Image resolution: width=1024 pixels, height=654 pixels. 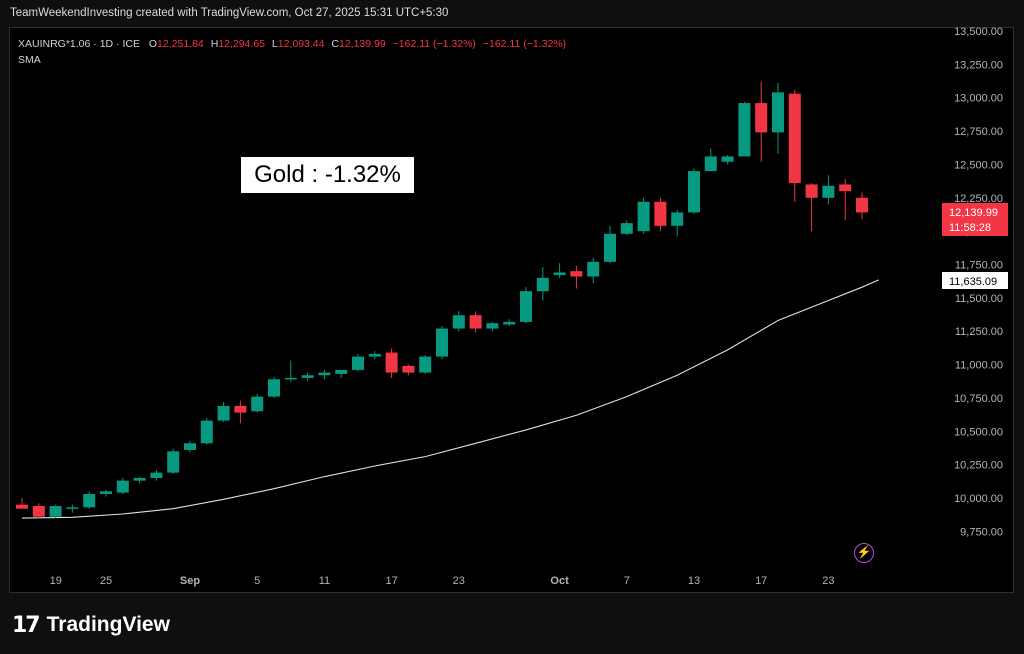 What do you see at coordinates (29, 60) in the screenshot?
I see `sma-indicator-label: SMA` at bounding box center [29, 60].